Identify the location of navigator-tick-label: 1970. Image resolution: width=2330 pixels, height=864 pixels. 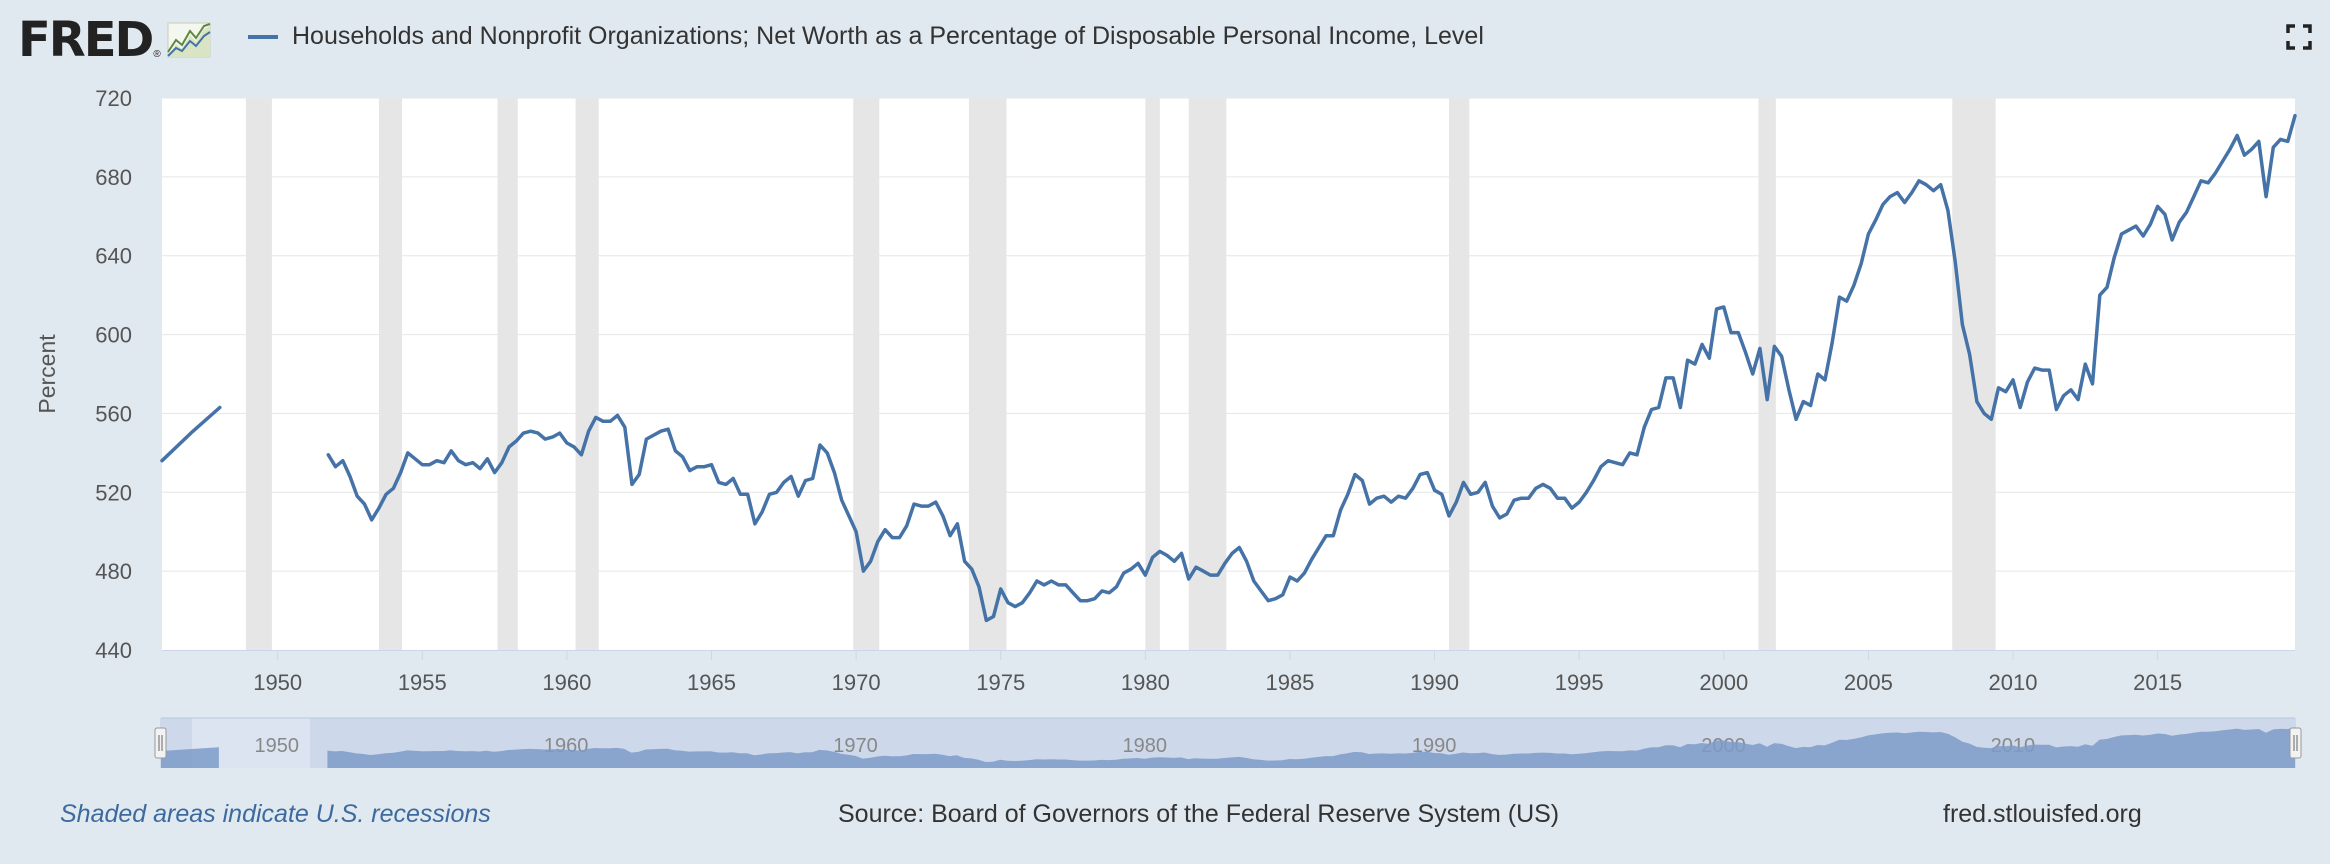
(855, 746).